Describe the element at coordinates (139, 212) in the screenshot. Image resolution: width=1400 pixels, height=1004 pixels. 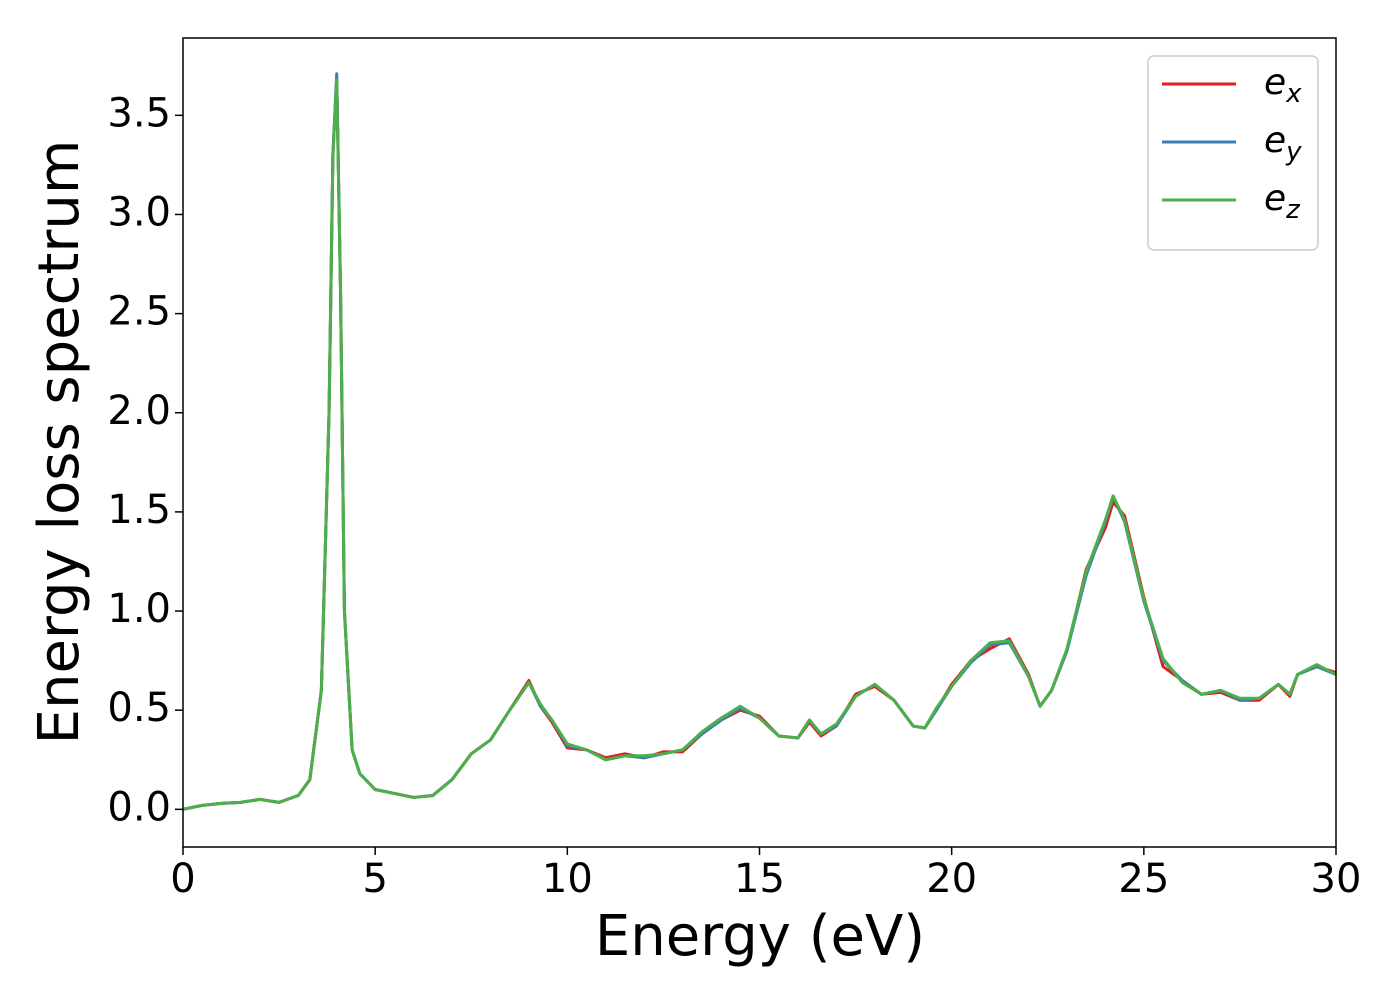
I see `y-tick-label: 3.0` at that location.